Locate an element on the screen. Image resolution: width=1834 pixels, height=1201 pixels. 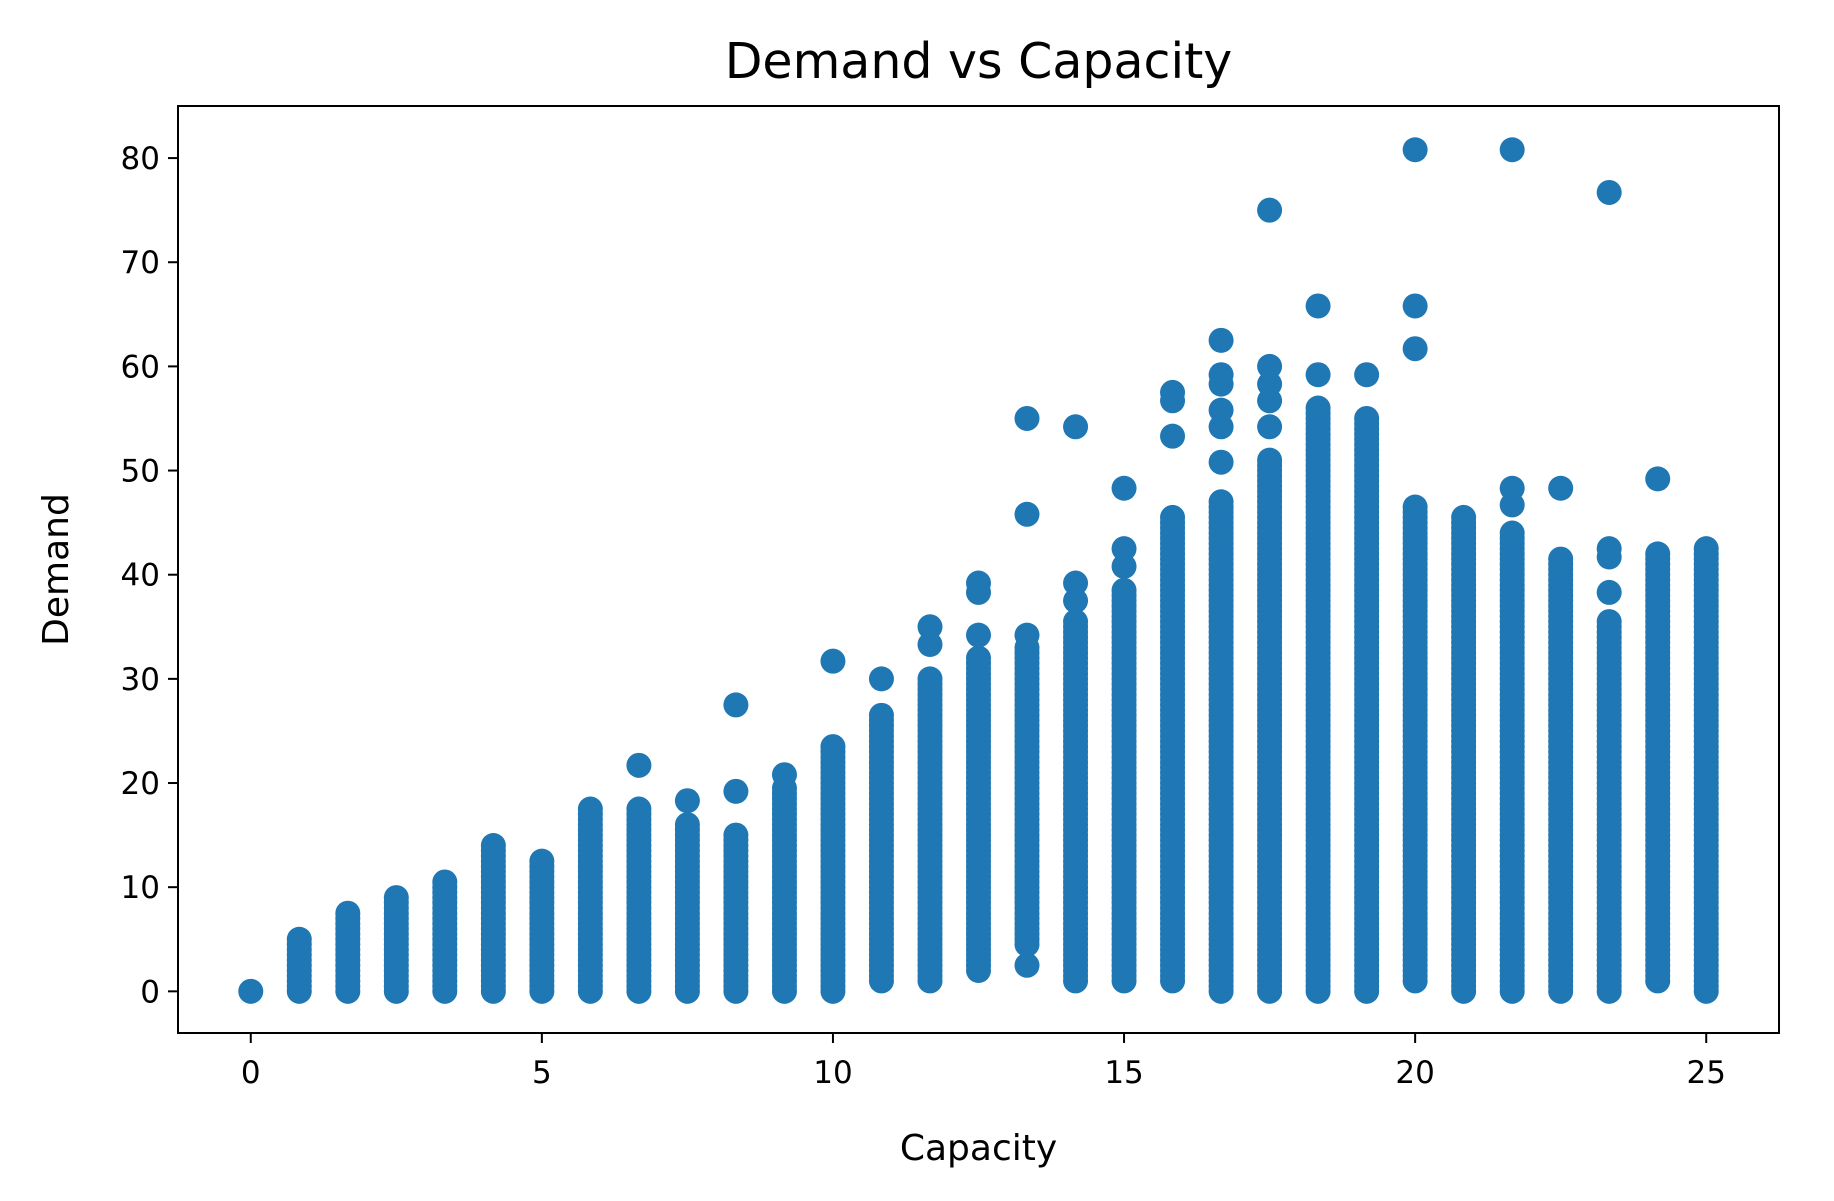
y-tick-label: 70 is located at coordinates (140, 263).